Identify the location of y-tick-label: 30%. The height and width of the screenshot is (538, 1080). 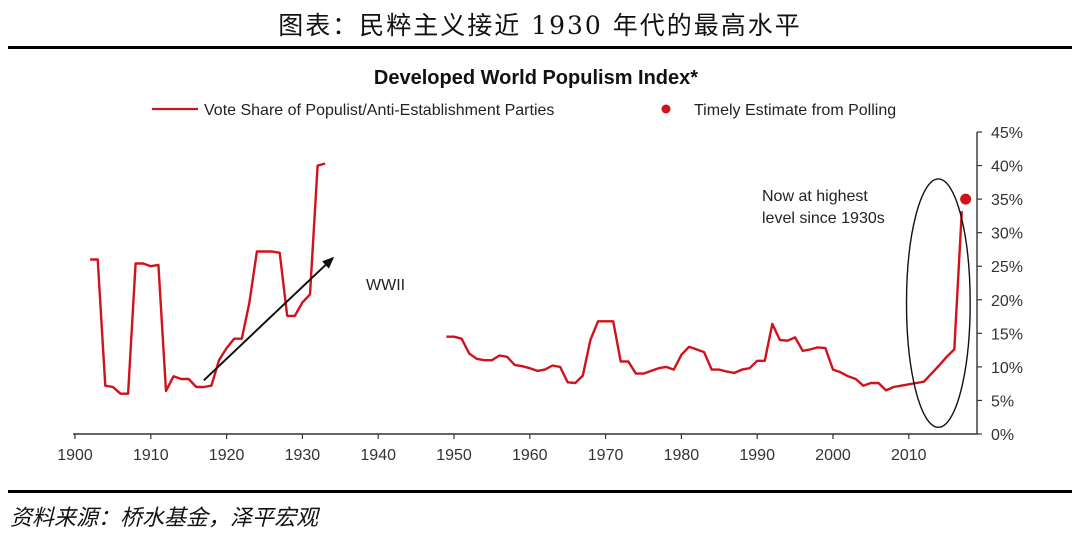
(1007, 234).